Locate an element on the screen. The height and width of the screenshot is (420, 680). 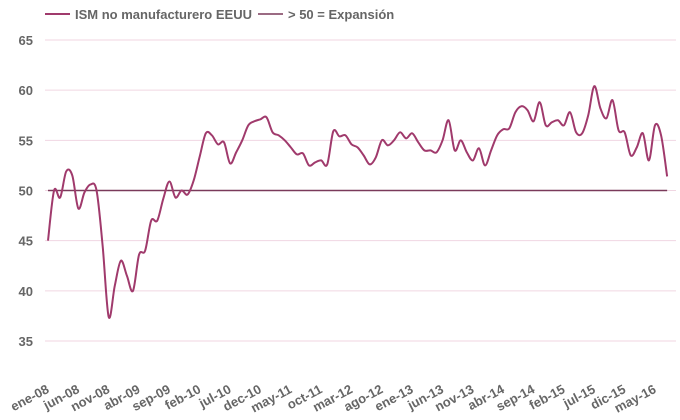
legend-label-threshold: > 50 = Expansión is located at coordinates (341, 14).